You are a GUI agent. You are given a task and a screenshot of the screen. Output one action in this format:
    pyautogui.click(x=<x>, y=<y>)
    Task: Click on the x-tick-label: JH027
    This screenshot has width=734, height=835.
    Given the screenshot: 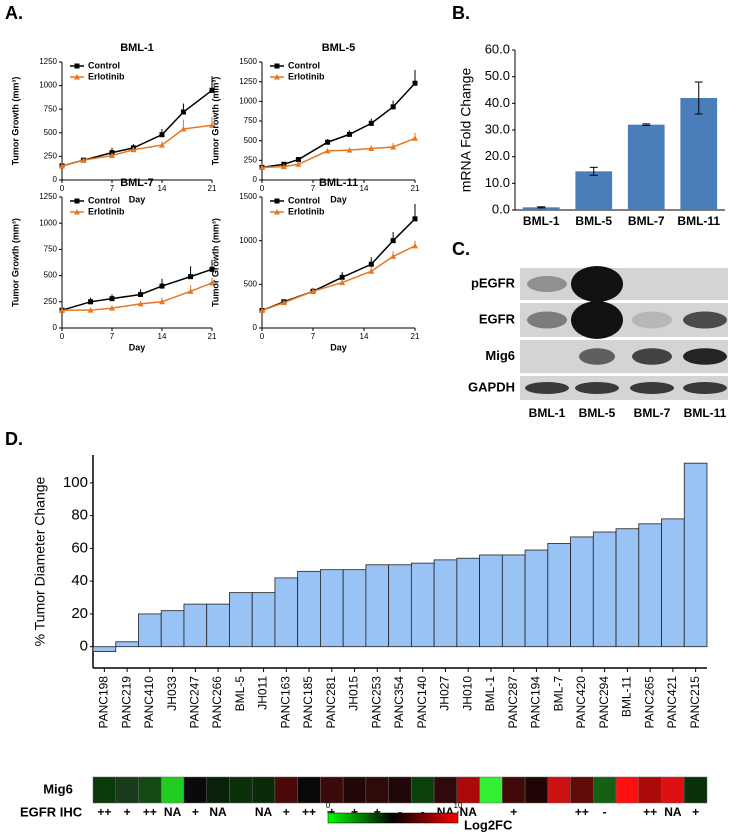 What is the action you would take?
    pyautogui.click(x=445, y=693)
    